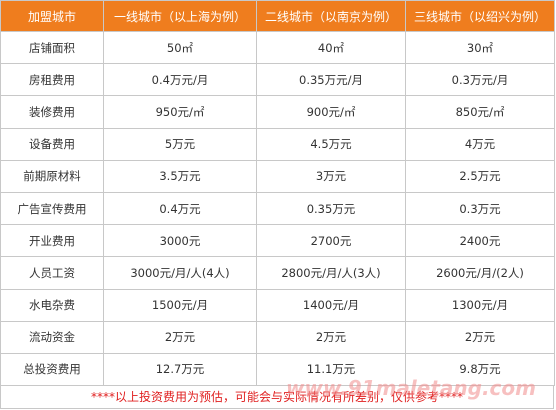  I want to click on row-label: 流动资金, so click(52, 337).